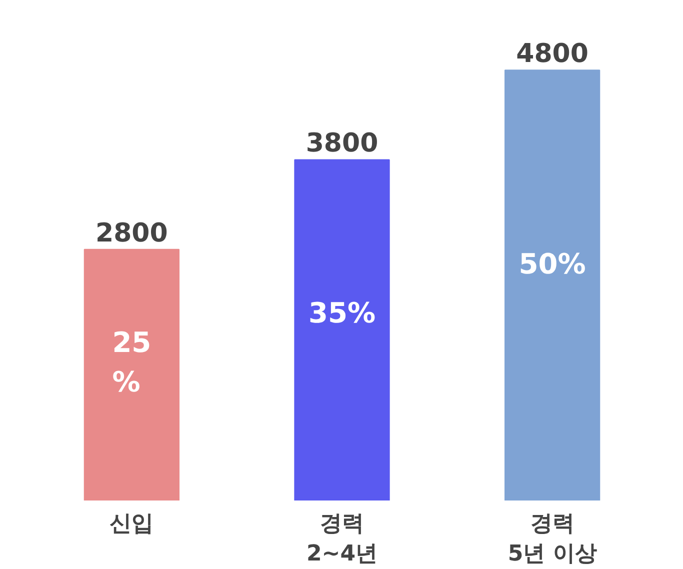 This screenshot has height=569, width=683. I want to click on x-tick-label: 경력 5년 이상, so click(552, 539).